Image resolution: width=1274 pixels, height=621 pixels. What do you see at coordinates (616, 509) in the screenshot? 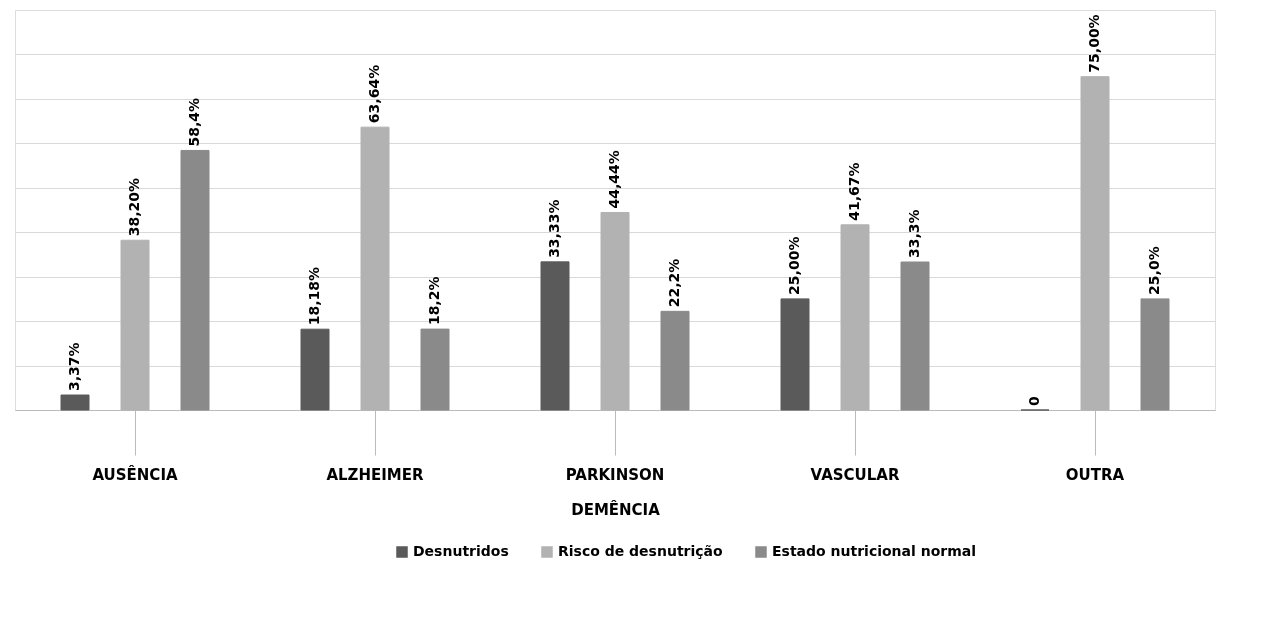
I see `x-axis-title: DEMÊNCIA` at bounding box center [616, 509].